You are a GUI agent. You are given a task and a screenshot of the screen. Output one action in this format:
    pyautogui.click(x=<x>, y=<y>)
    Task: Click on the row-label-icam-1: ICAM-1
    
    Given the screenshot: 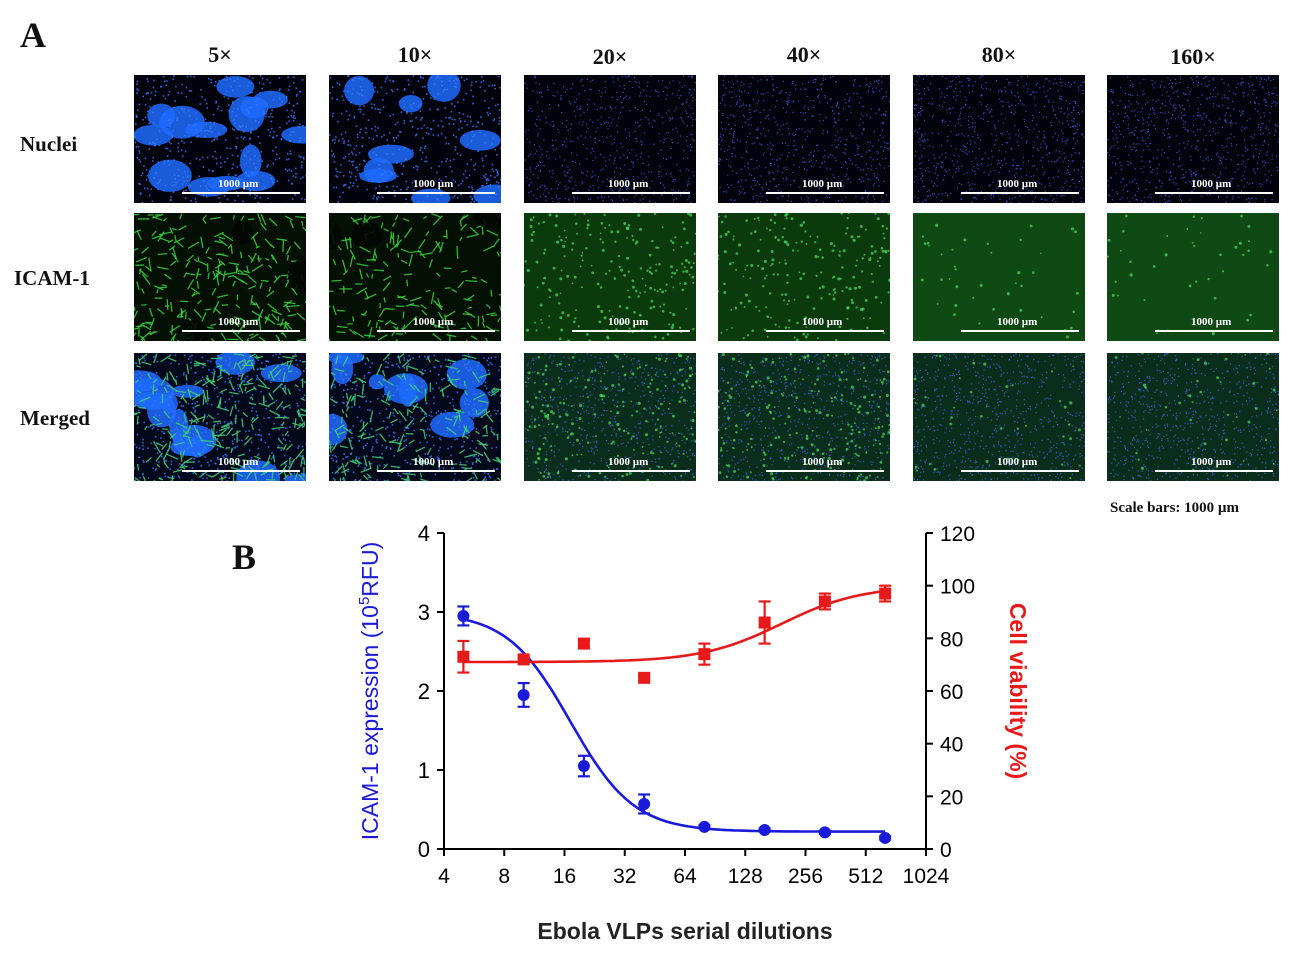 What is the action you would take?
    pyautogui.click(x=52, y=278)
    